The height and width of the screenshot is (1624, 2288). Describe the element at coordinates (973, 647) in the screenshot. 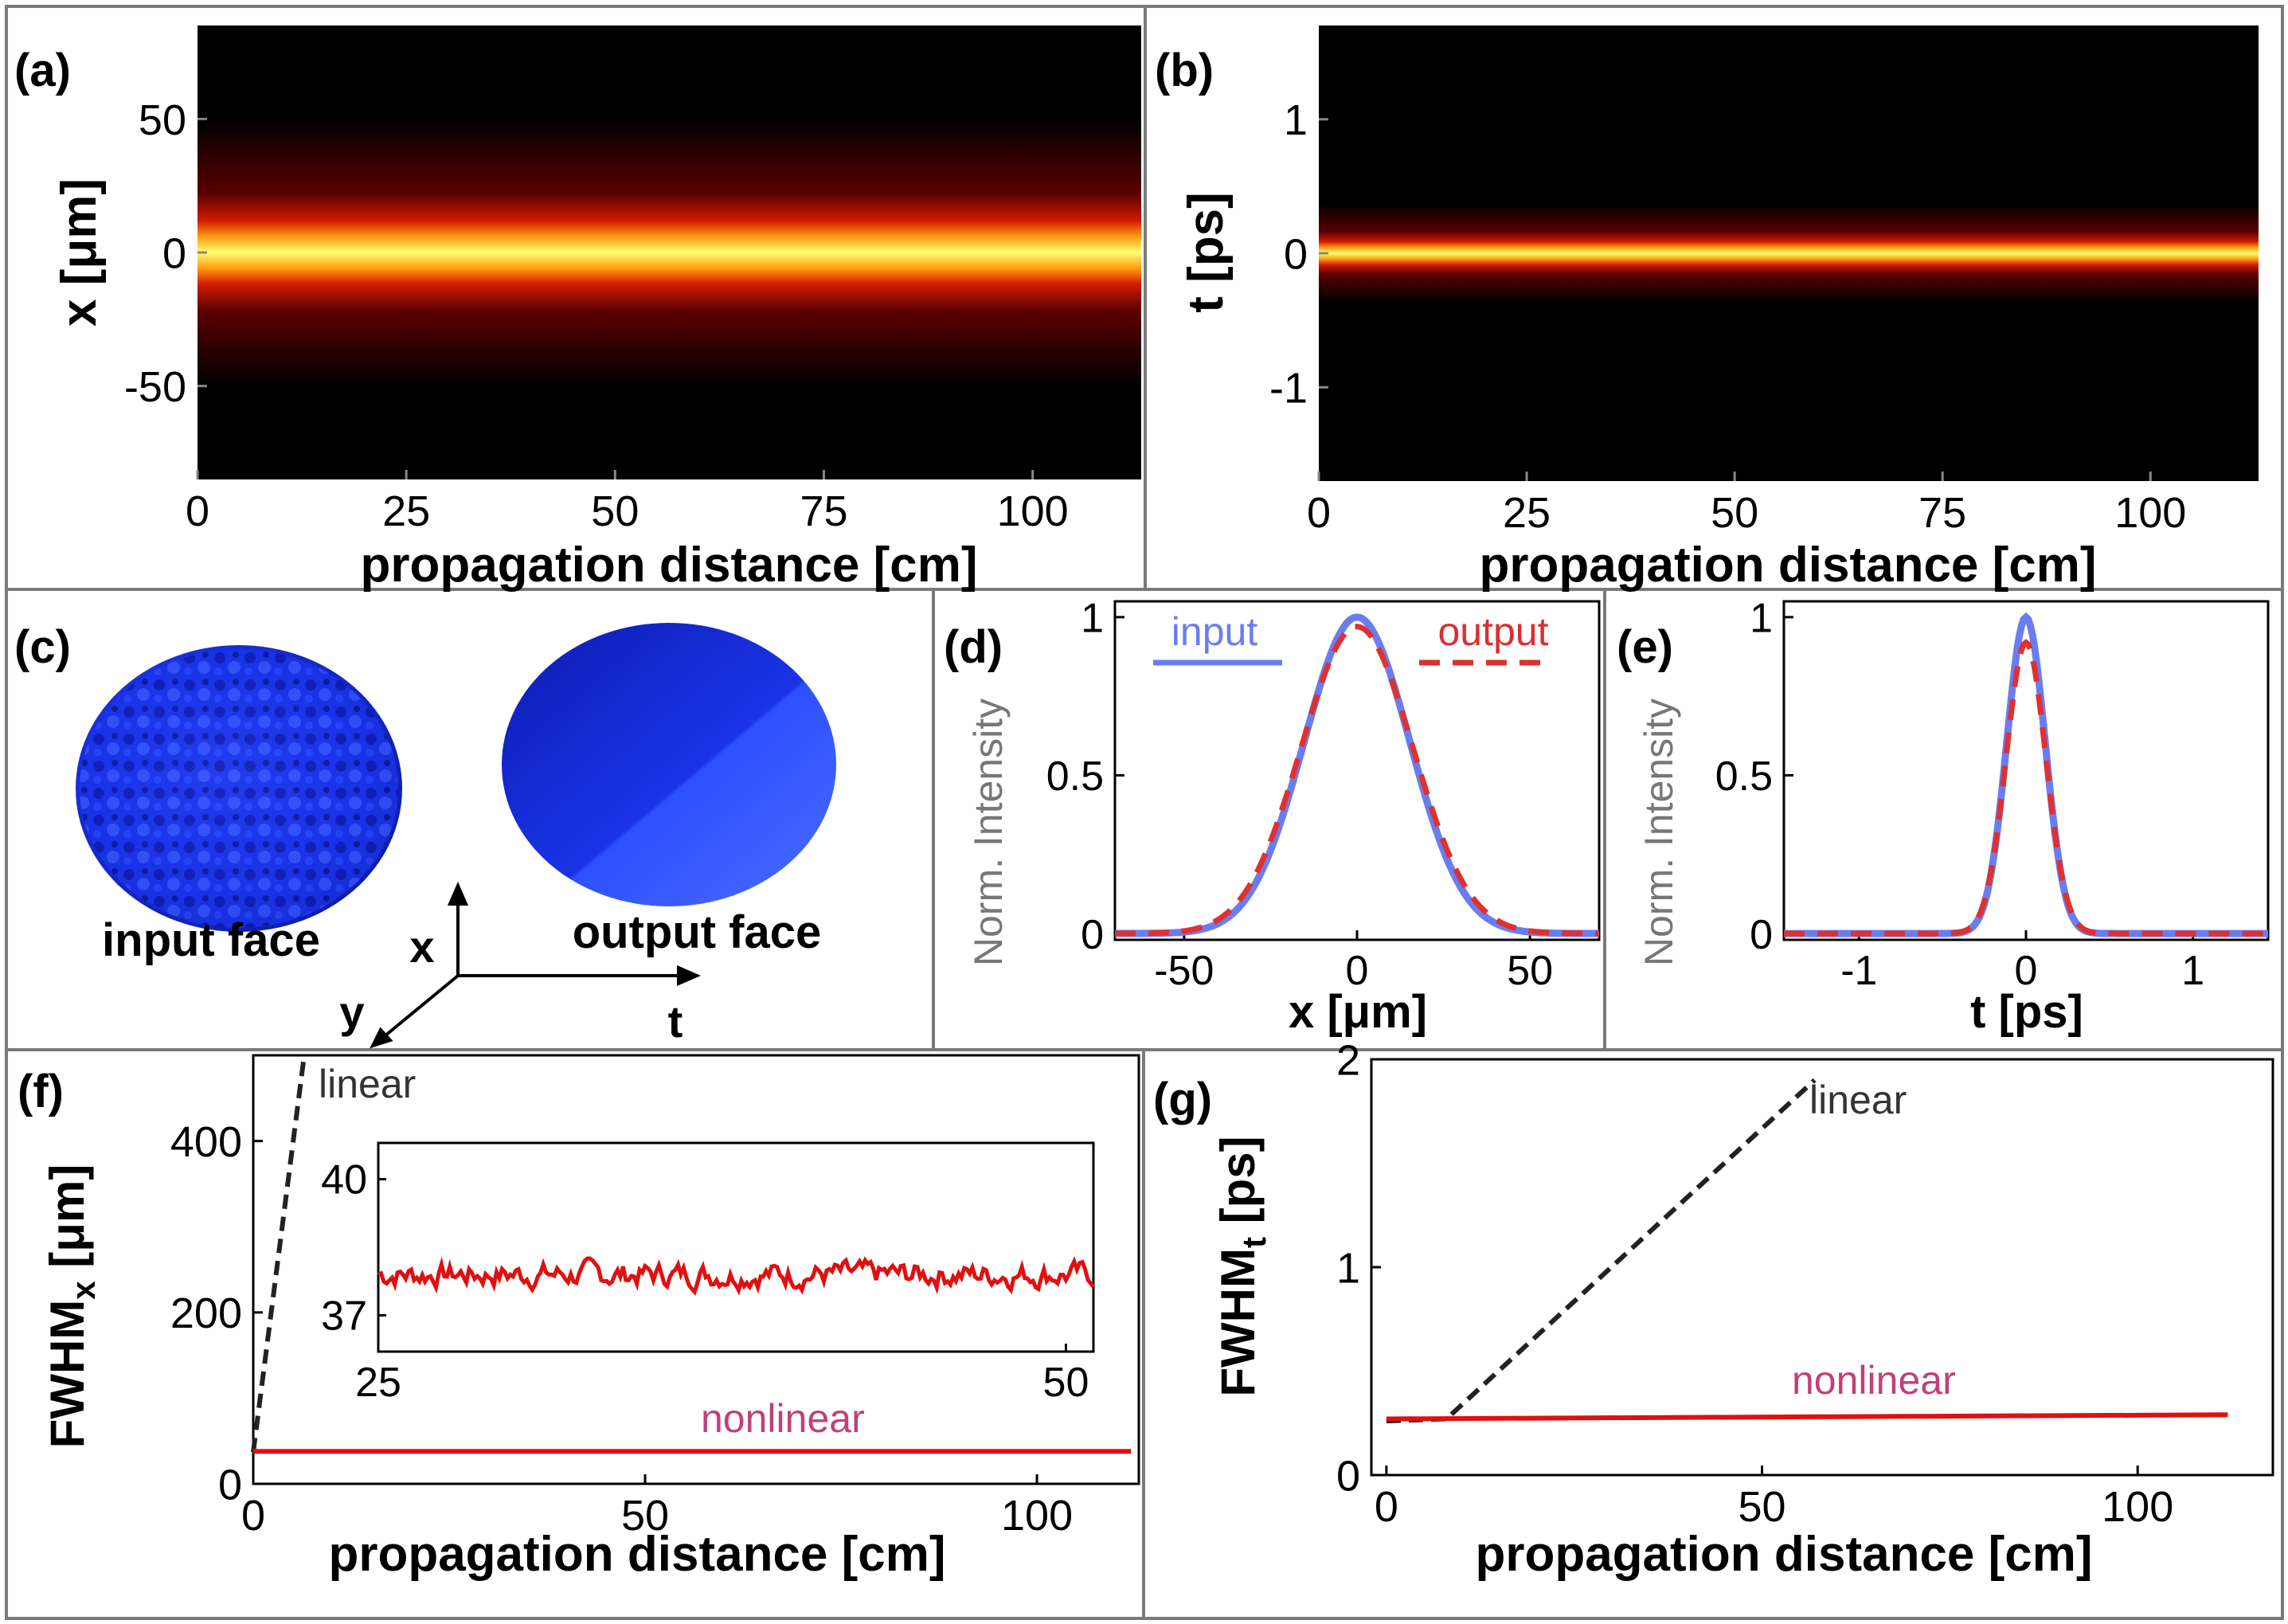

I see `panel-d-tag: (d)` at that location.